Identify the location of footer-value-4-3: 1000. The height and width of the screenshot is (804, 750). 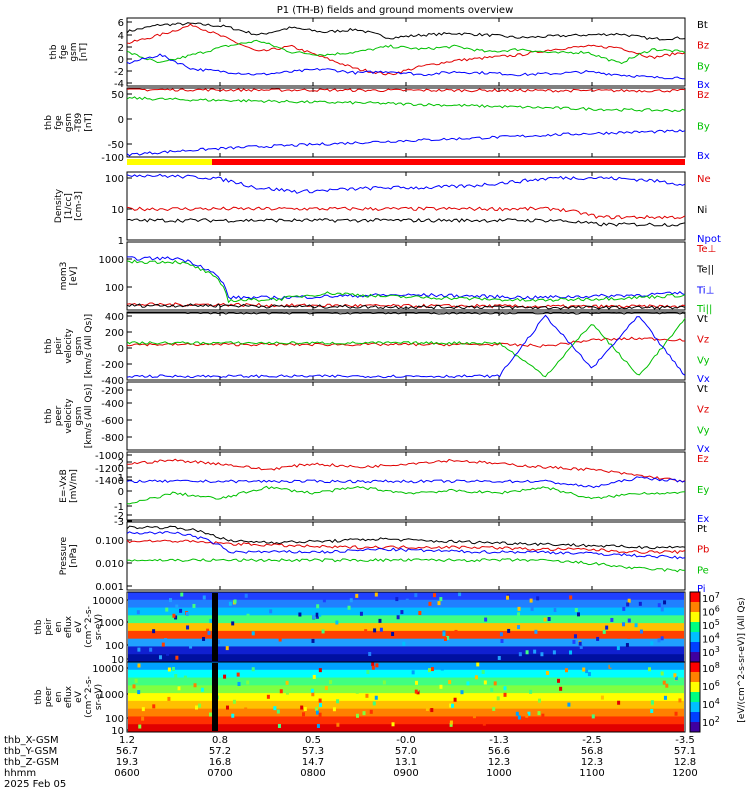
(498, 773).